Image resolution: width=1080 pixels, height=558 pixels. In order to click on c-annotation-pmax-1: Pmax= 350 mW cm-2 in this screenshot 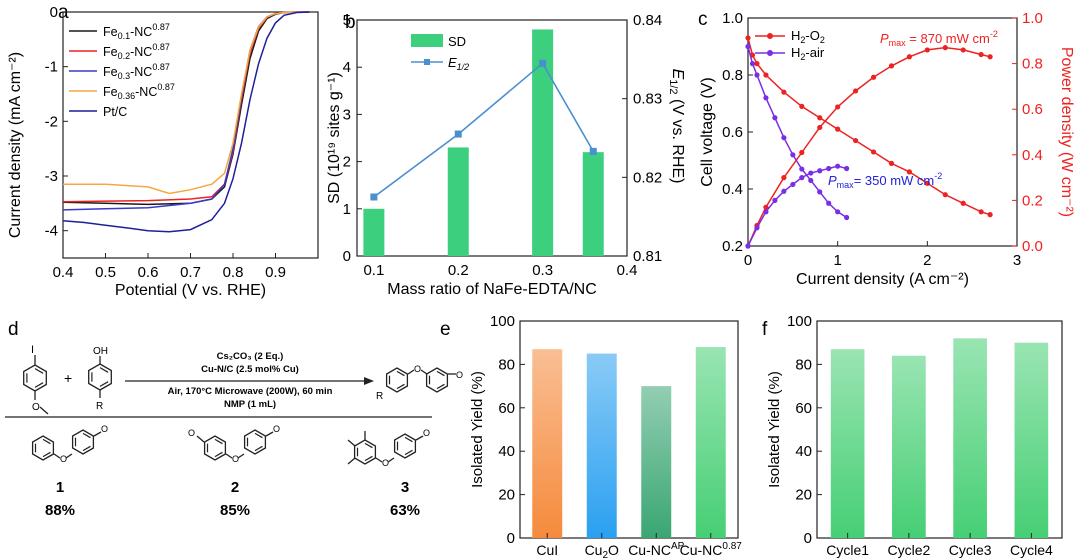, I will do `click(885, 180)`.